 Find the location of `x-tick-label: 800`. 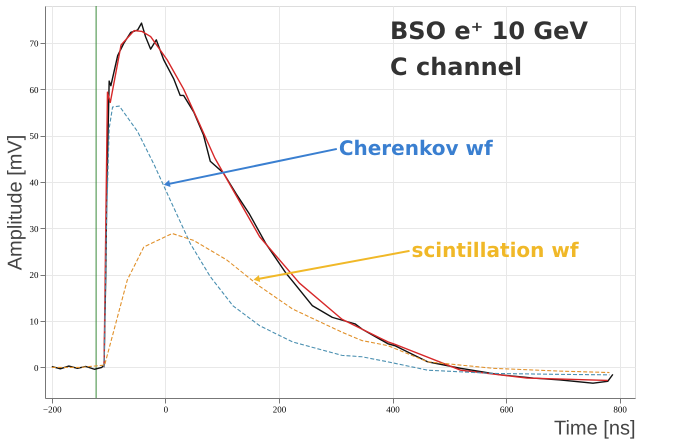

x-tick-label: 800 is located at coordinates (620, 409).